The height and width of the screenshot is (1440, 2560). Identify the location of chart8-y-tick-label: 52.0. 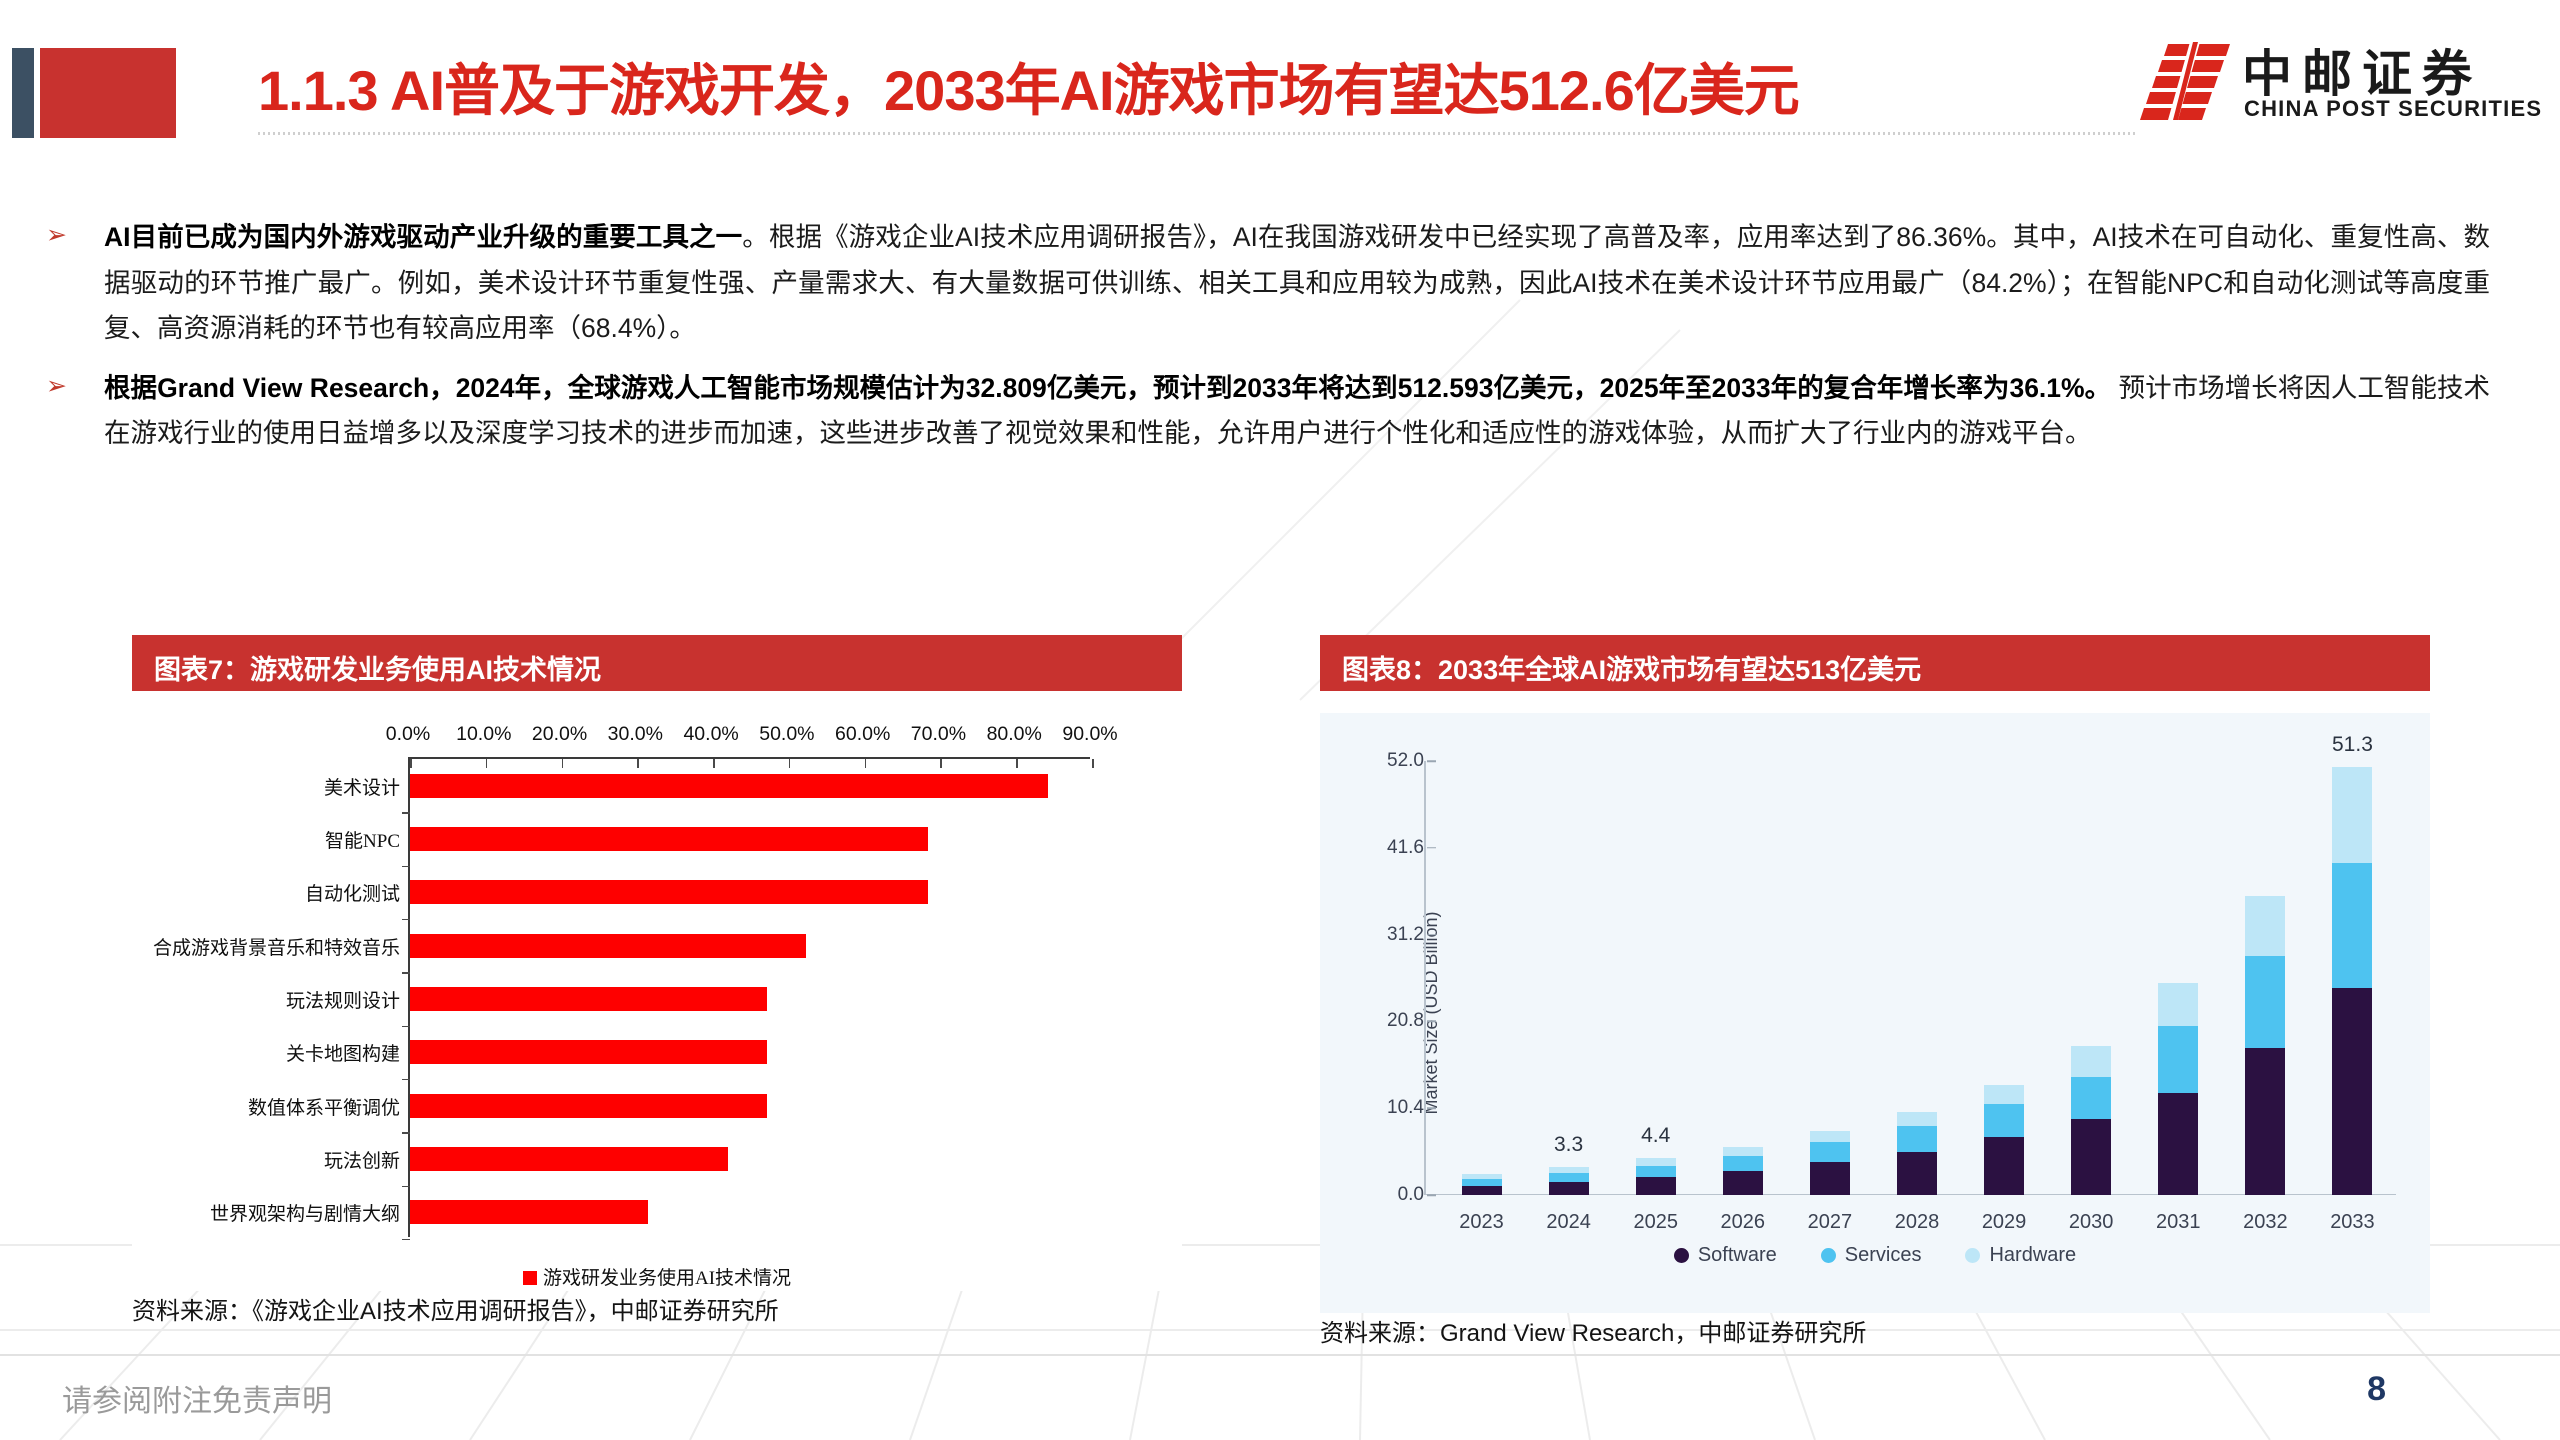
(1405, 760).